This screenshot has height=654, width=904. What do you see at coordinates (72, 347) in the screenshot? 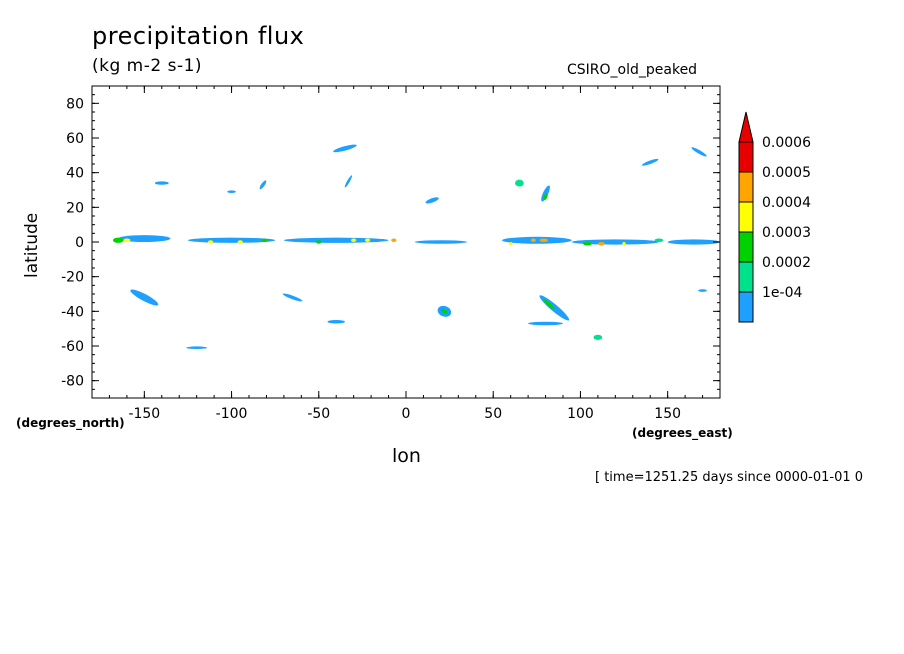
I see `y-tick-label: -60` at bounding box center [72, 347].